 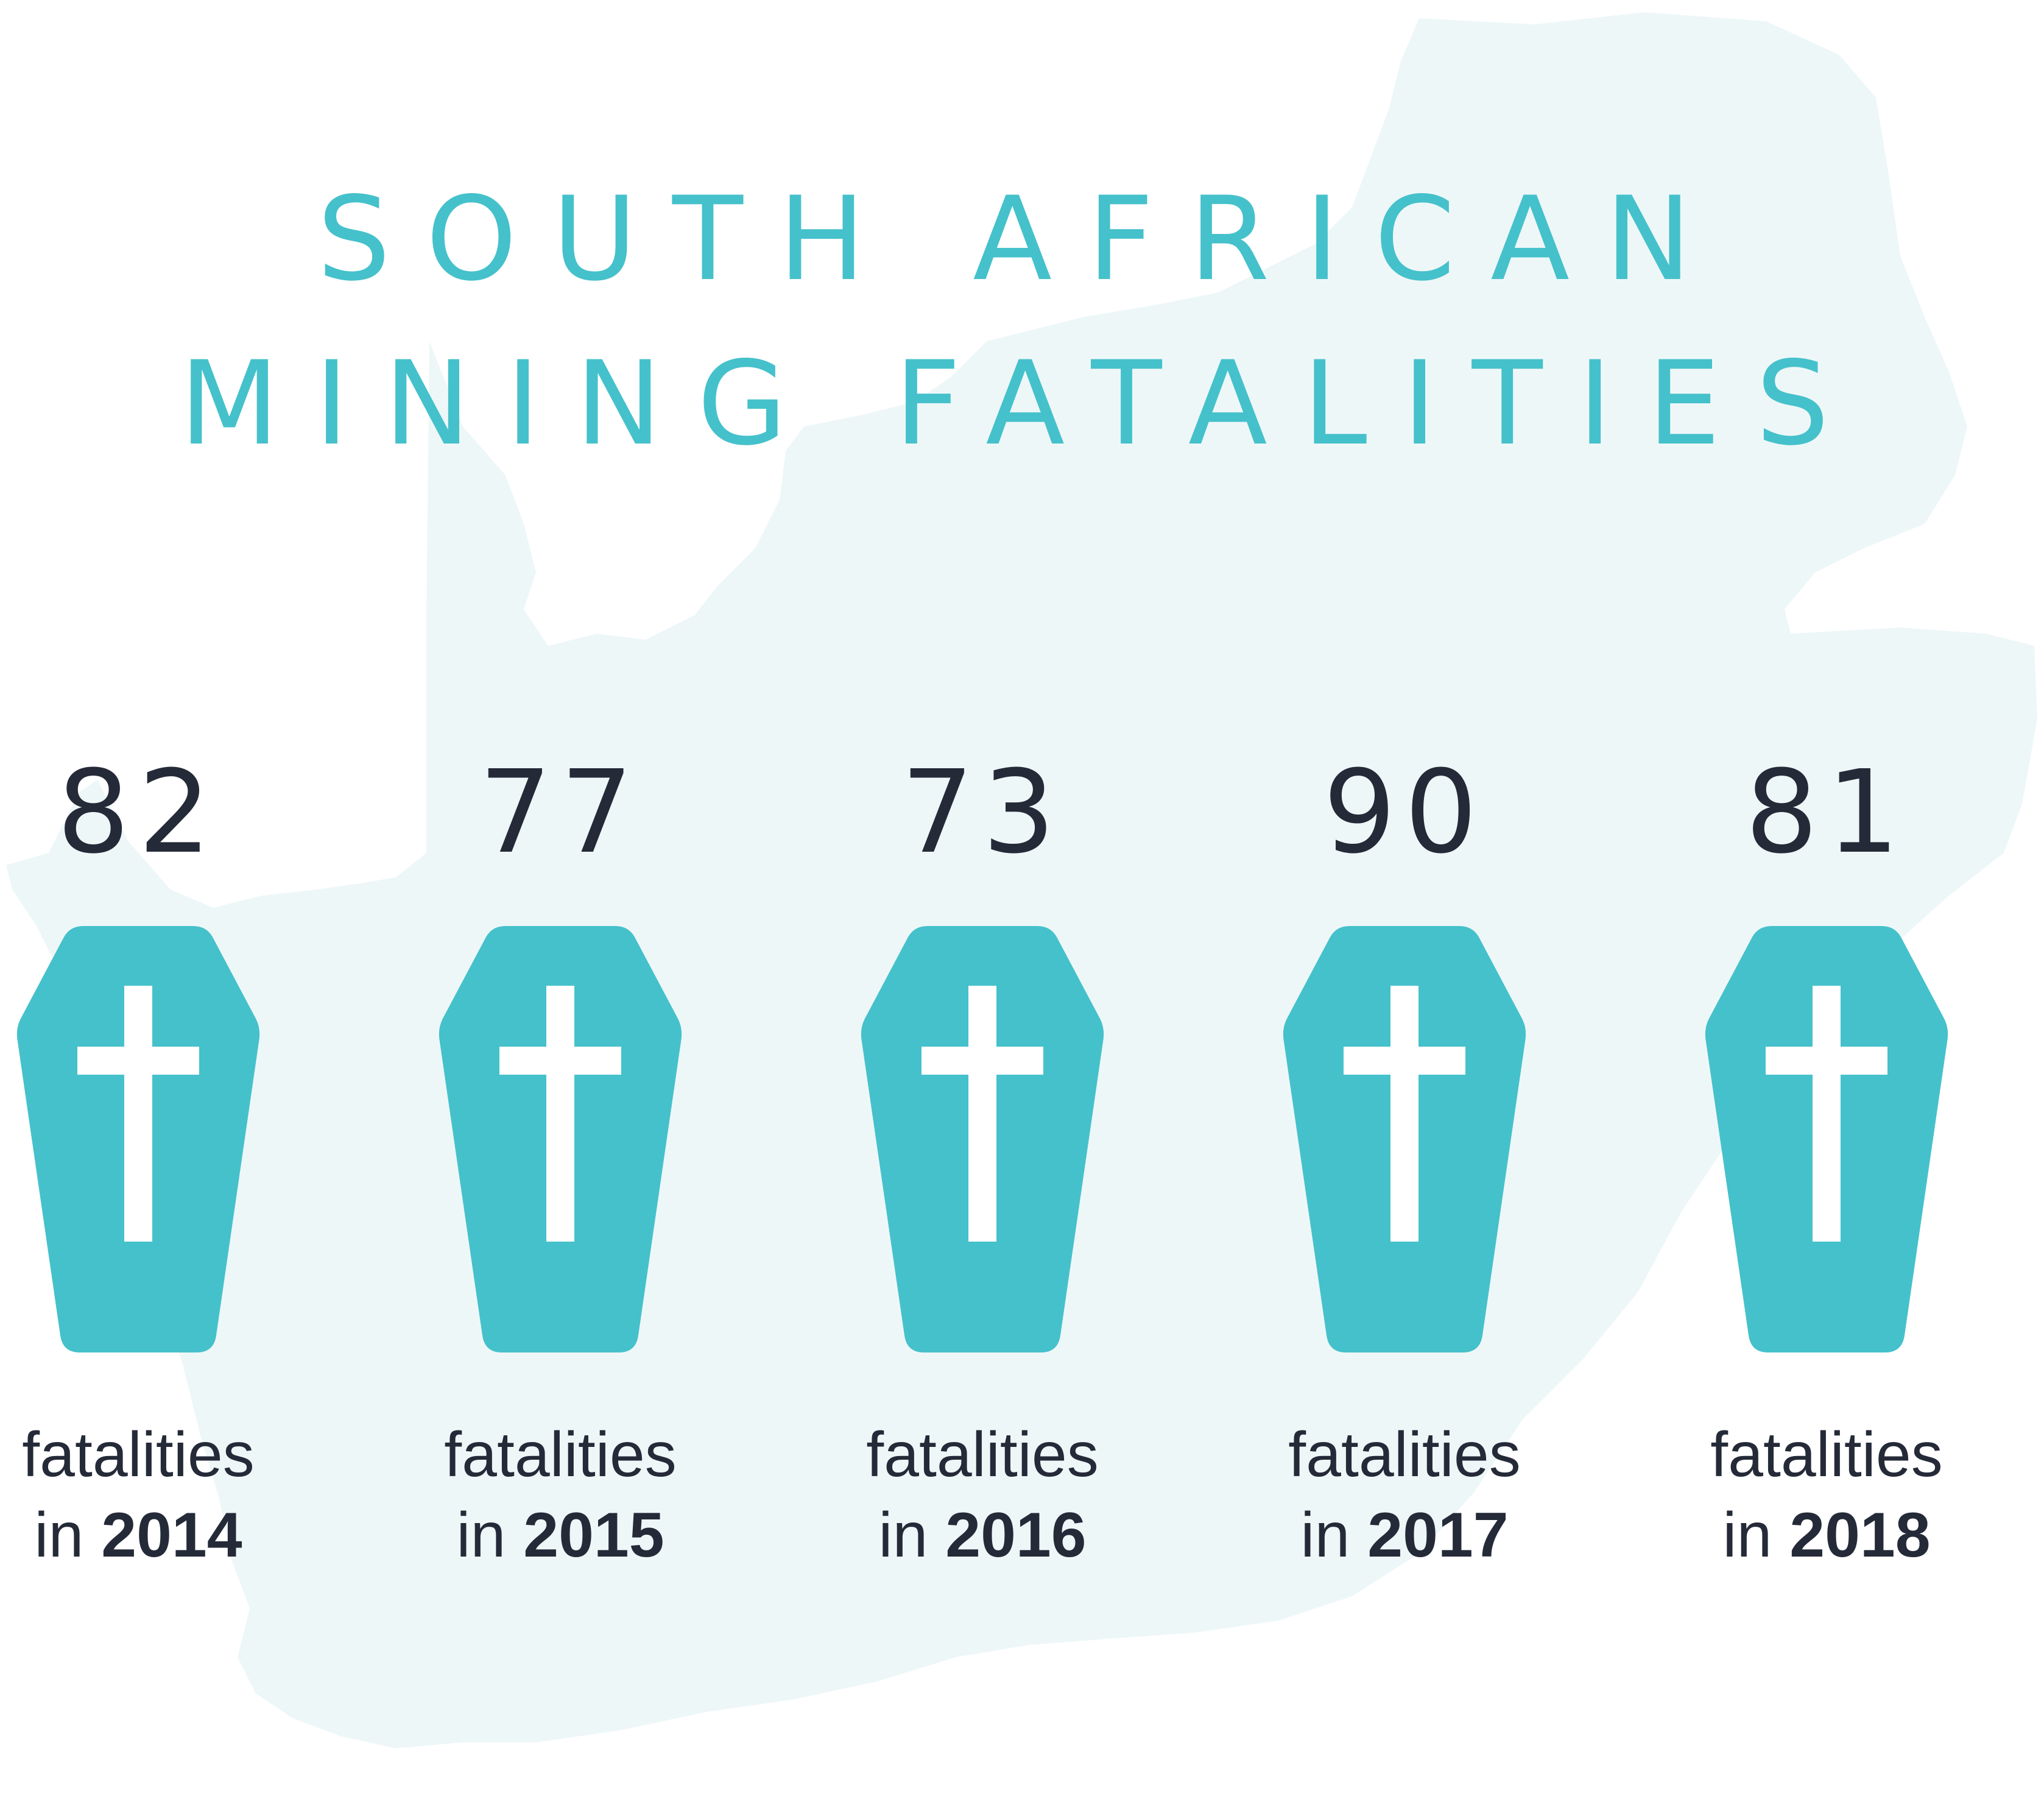 I want to click on caption-year: 2016, so click(x=1016, y=1535).